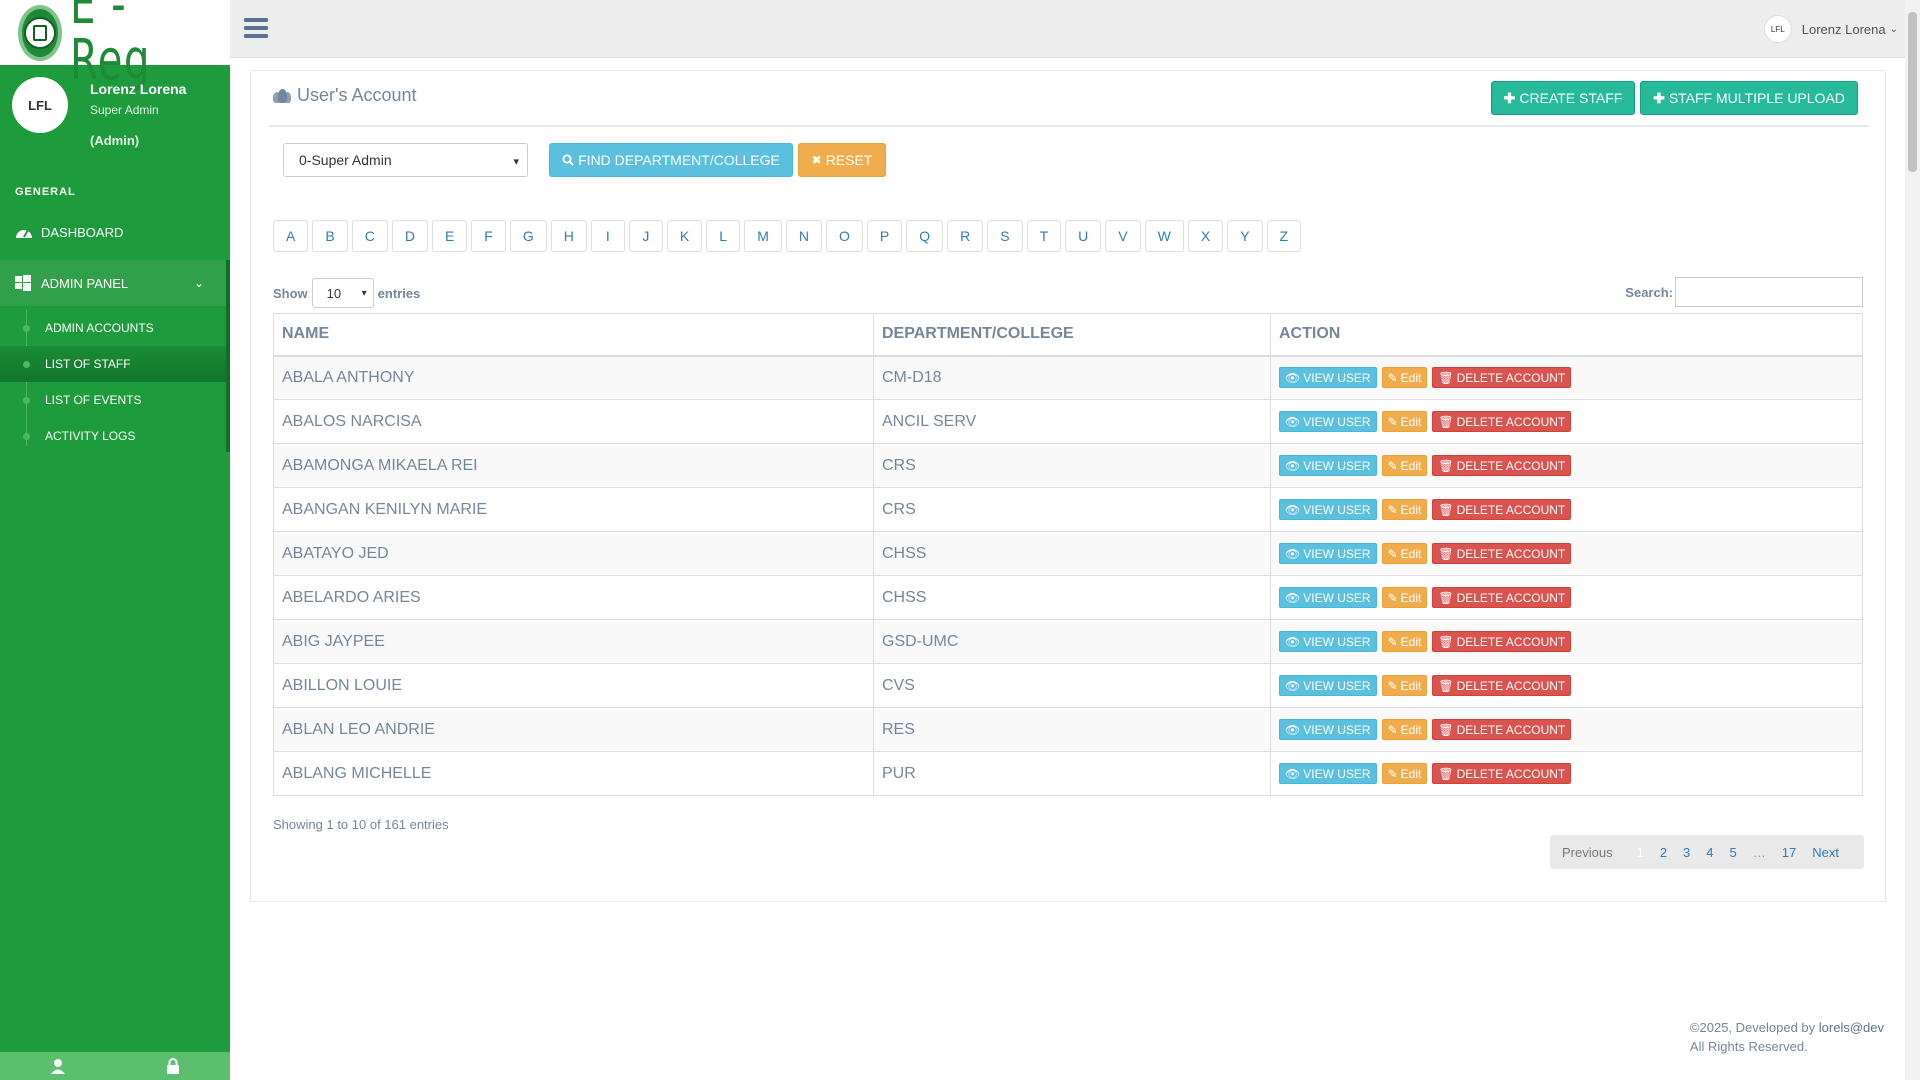 The width and height of the screenshot is (1920, 1080). What do you see at coordinates (228, 356) in the screenshot?
I see `sidebar-scrollbar` at bounding box center [228, 356].